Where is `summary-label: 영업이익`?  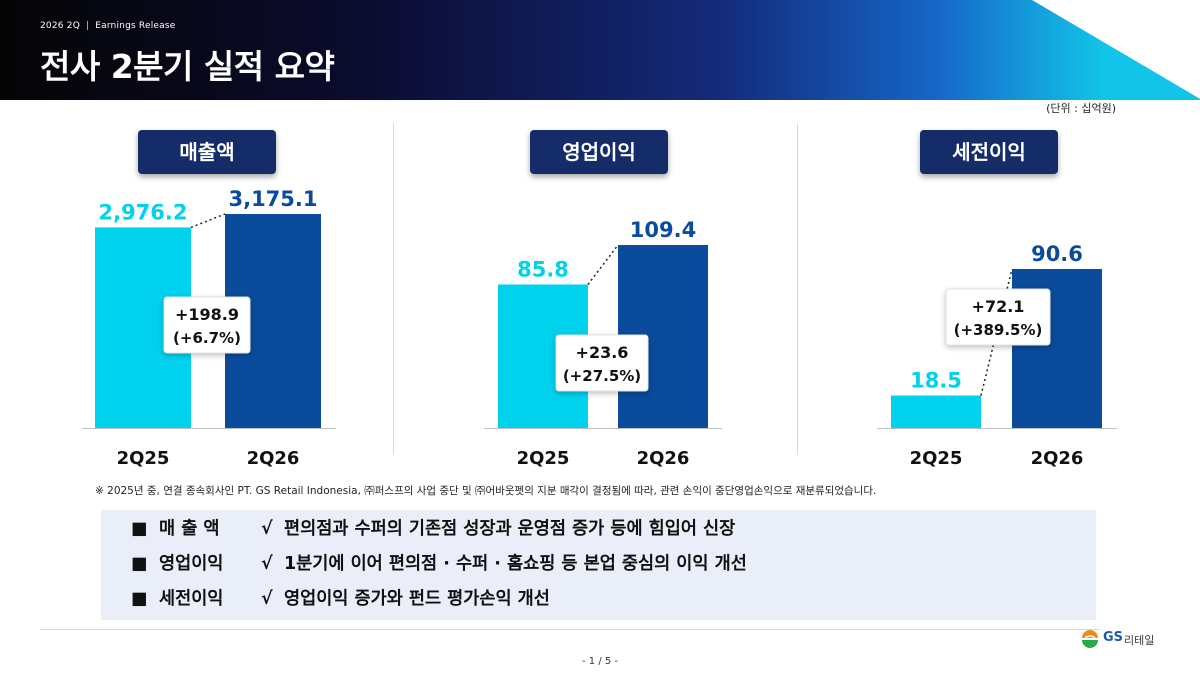 summary-label: 영업이익 is located at coordinates (191, 564).